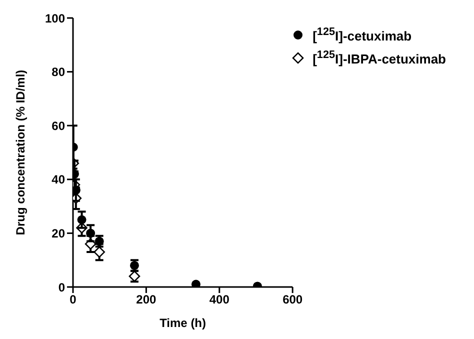 This screenshot has height=339, width=474. What do you see at coordinates (219, 299) in the screenshot?
I see `x-tick-label: 400` at bounding box center [219, 299].